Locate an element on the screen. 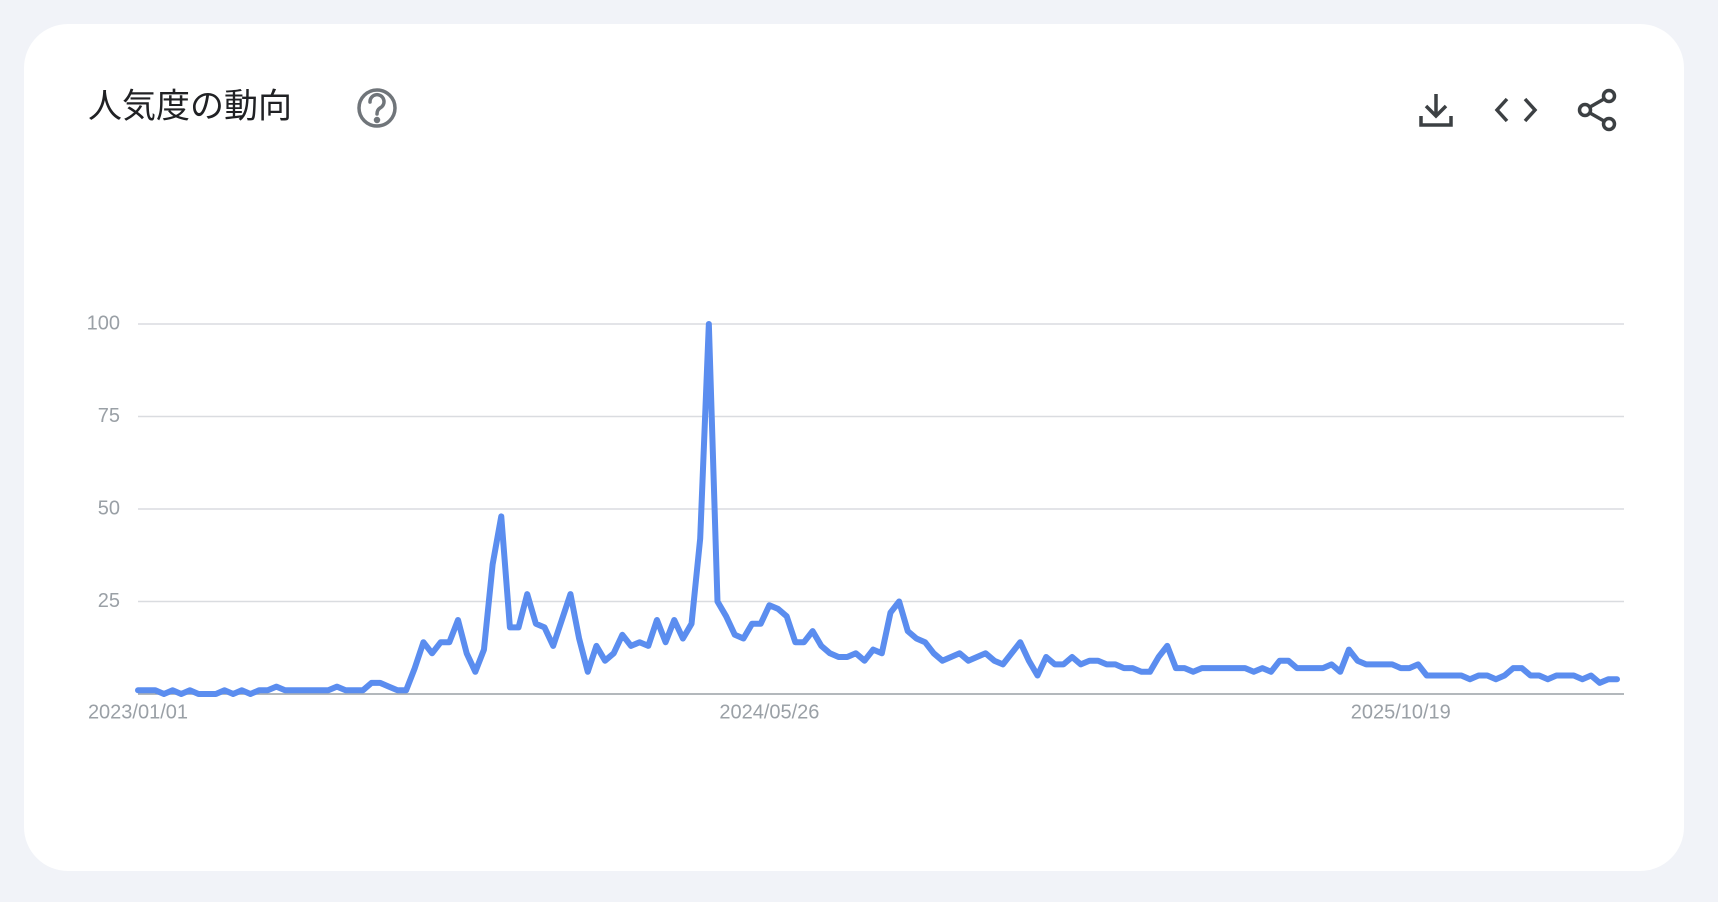  x-tick-label: 2025/10/19 is located at coordinates (1401, 712).